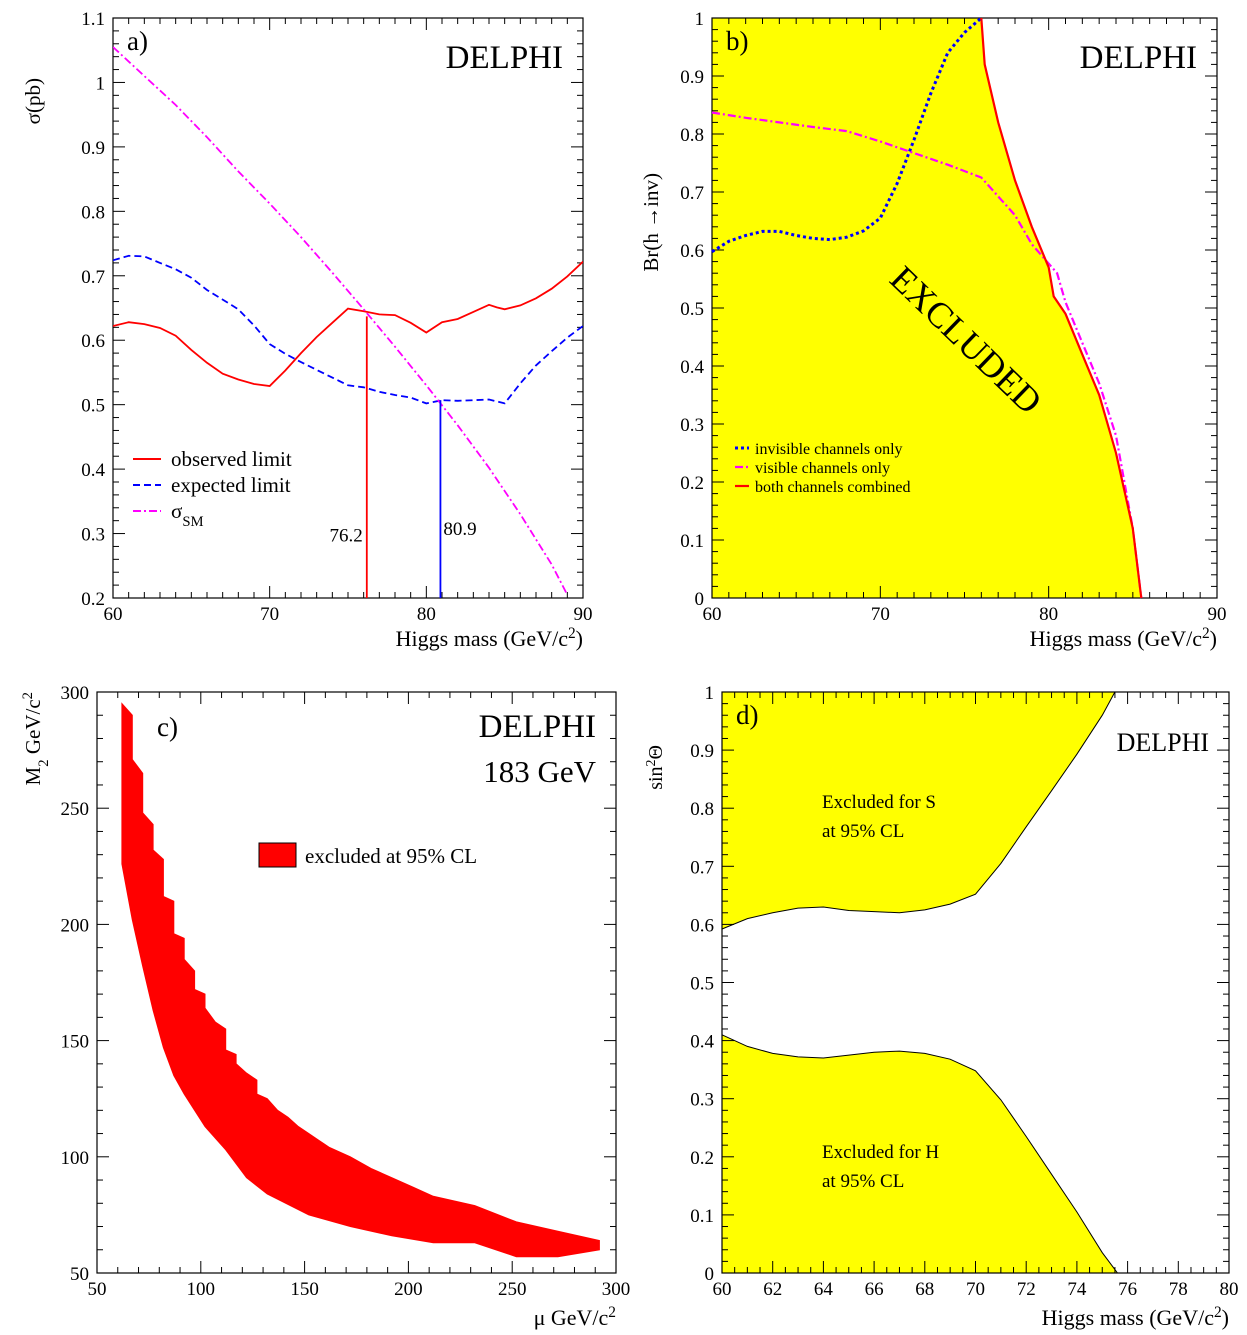 The width and height of the screenshot is (1247, 1335). What do you see at coordinates (656, 777) in the screenshot?
I see `y-axis-label-part: sin` at bounding box center [656, 777].